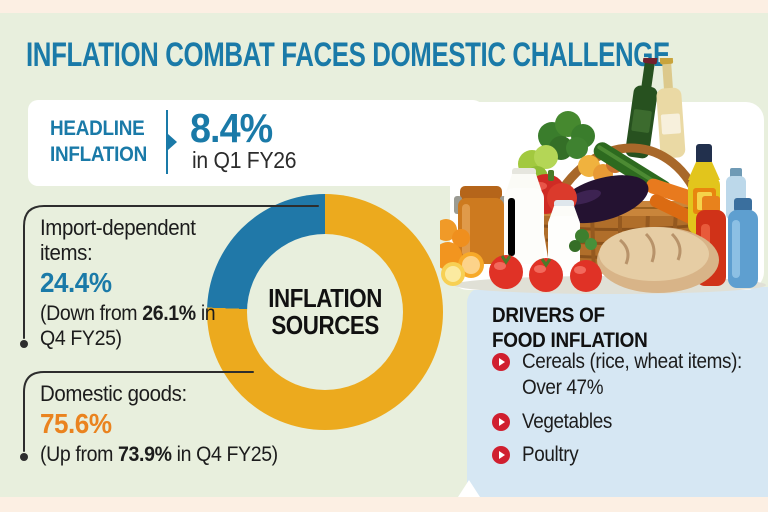 The image size is (768, 512). I want to click on honey-jar, so click(481, 225).